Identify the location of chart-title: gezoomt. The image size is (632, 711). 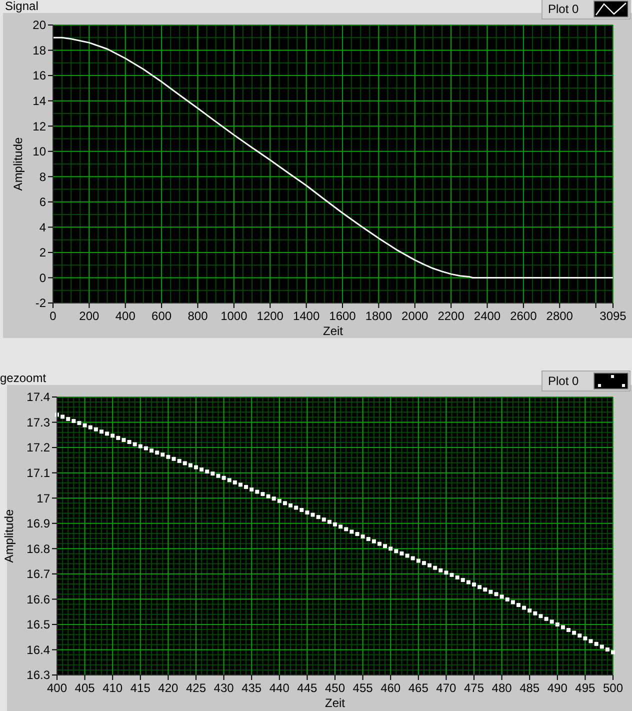
(23, 378).